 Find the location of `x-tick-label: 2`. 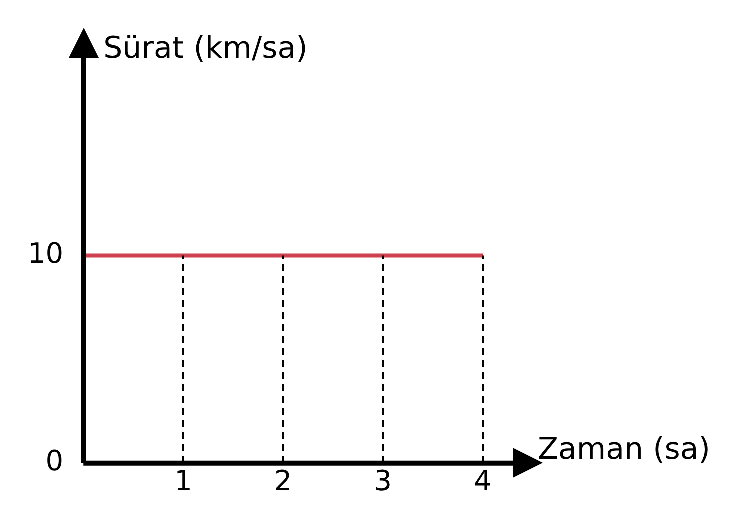

x-tick-label: 2 is located at coordinates (283, 481).